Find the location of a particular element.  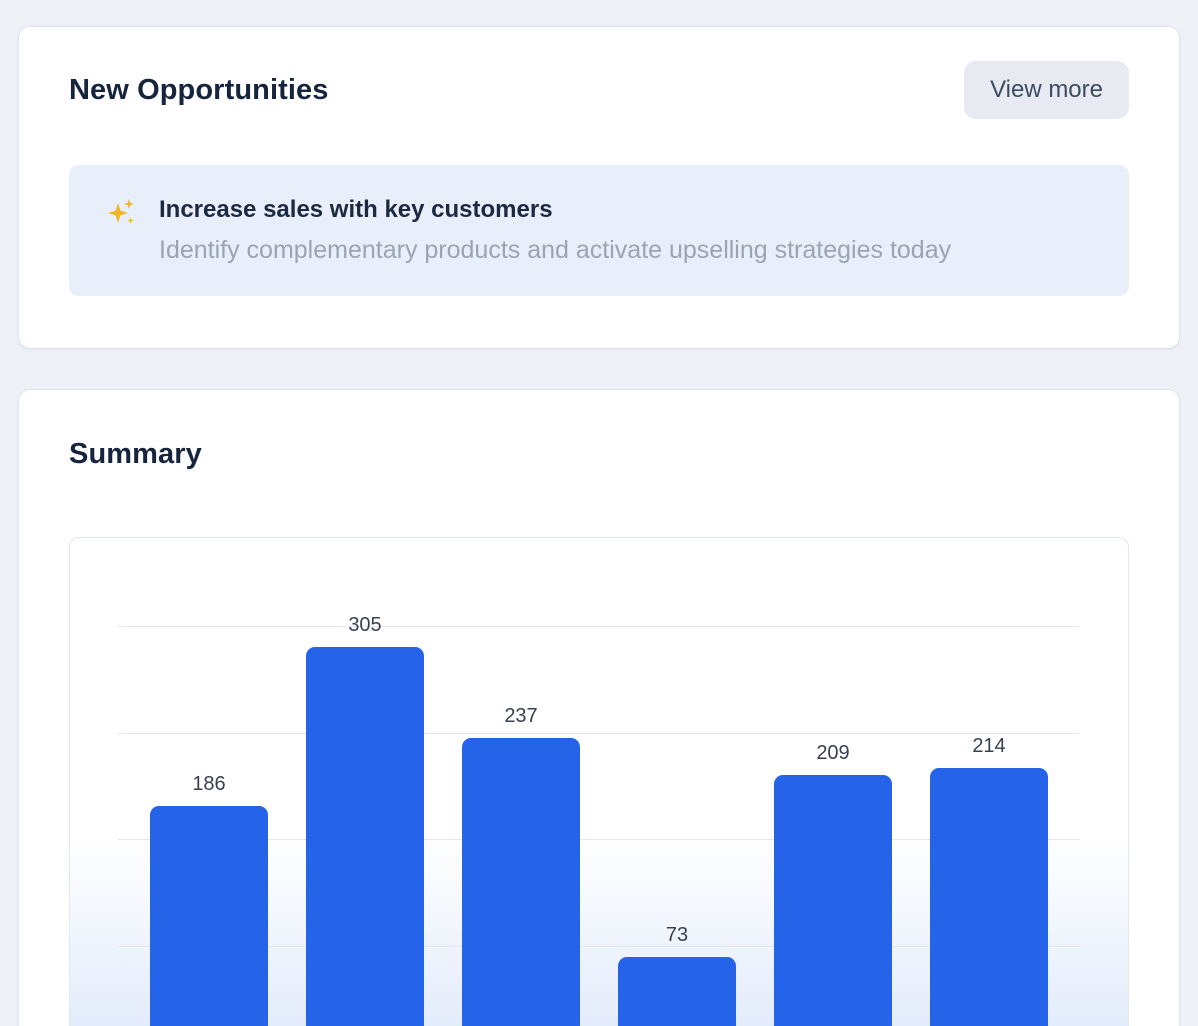

bar-group: 237 is located at coordinates (521, 865).